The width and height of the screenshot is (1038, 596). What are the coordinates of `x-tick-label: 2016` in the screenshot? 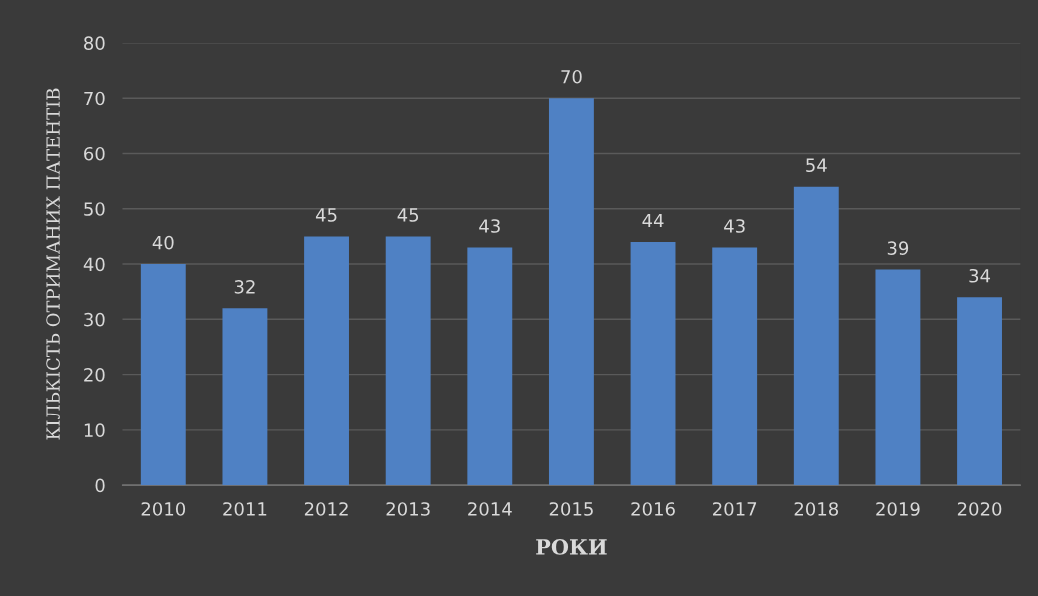 It's located at (653, 509).